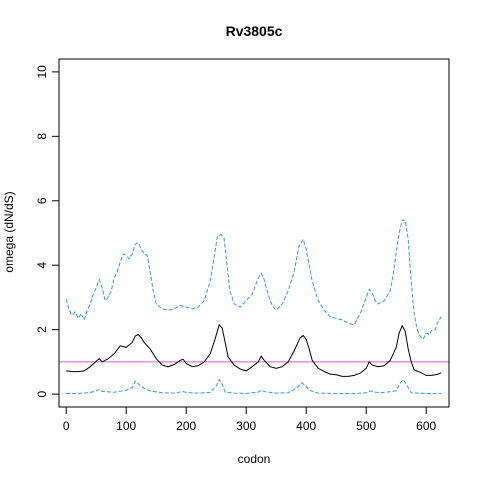 This screenshot has height=480, width=480. Describe the element at coordinates (66, 426) in the screenshot. I see `x-tick-label: 0` at that location.